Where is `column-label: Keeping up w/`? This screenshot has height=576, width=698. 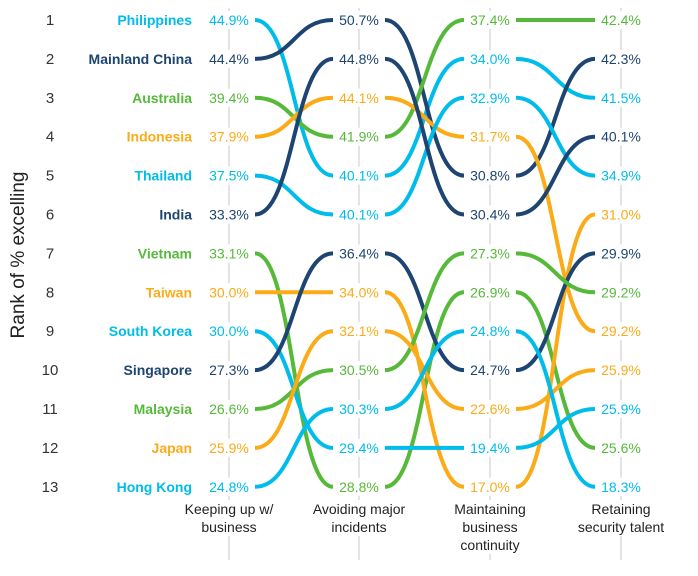
column-label: Keeping up w/ is located at coordinates (229, 509).